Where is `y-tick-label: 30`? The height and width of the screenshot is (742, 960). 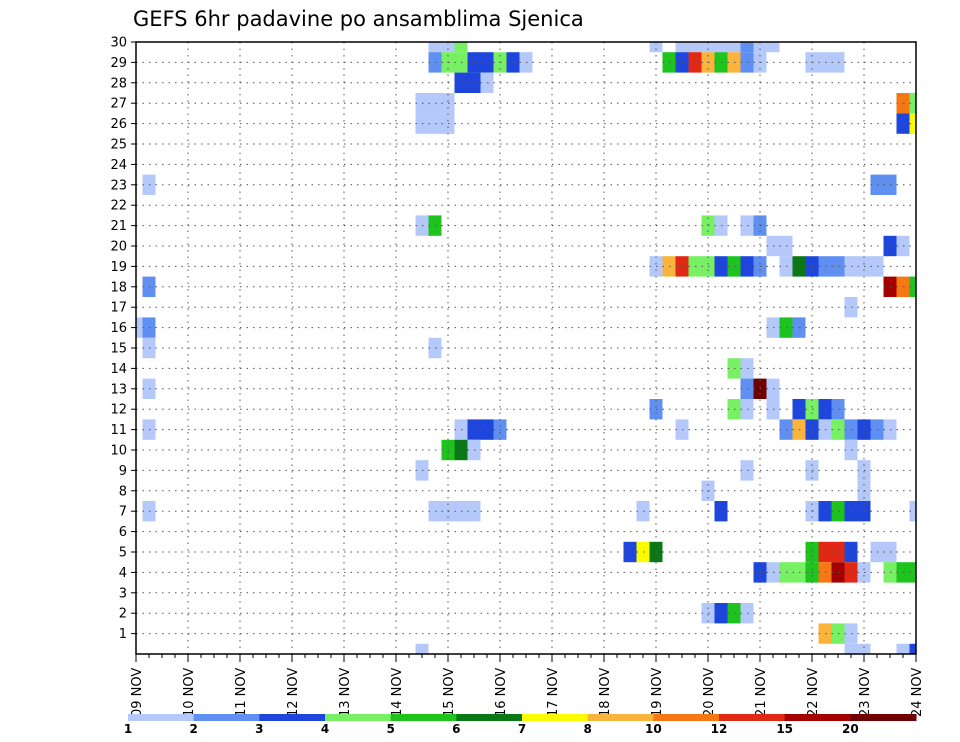
y-tick-label: 30 is located at coordinates (118, 43).